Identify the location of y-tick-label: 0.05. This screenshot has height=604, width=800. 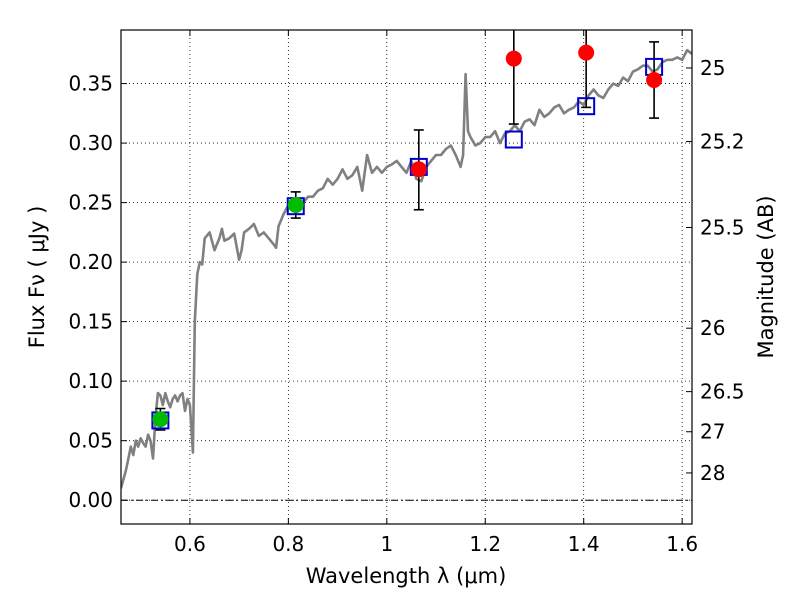
(90, 441).